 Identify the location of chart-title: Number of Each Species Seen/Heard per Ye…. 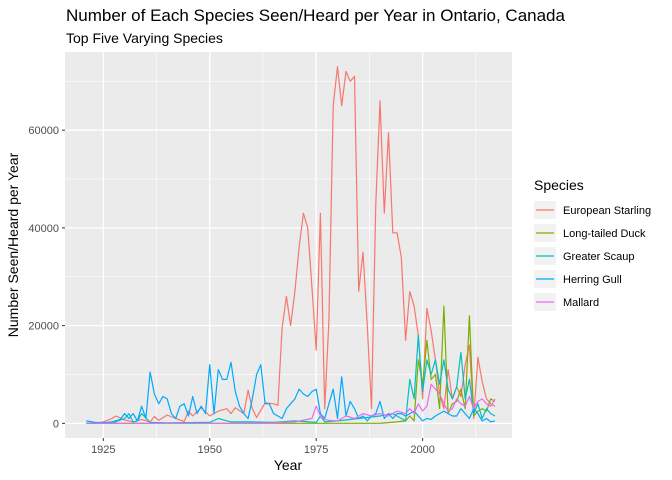
(316, 15).